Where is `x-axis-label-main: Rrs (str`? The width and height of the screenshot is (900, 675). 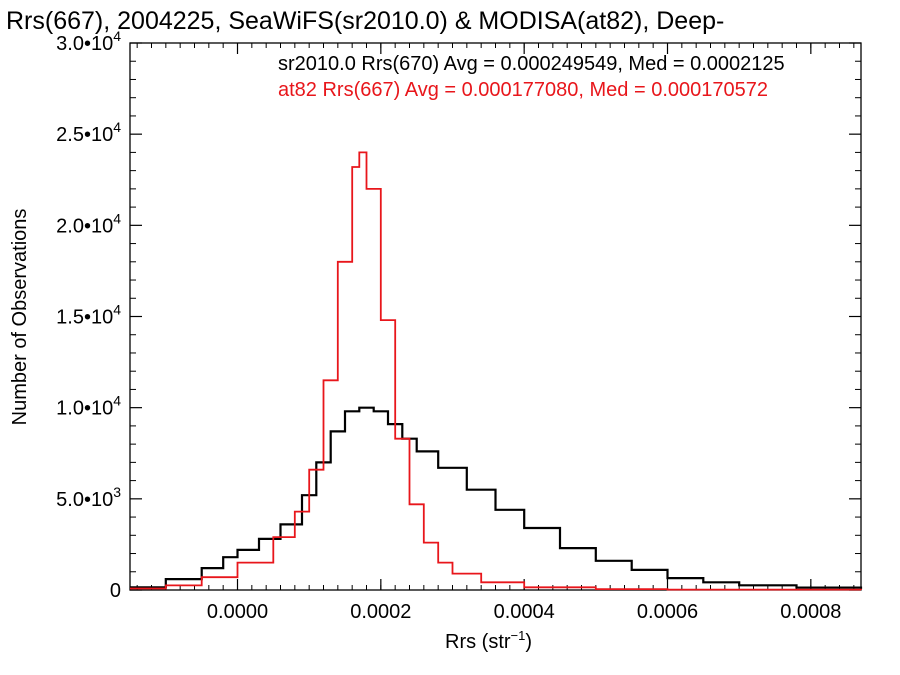
x-axis-label-main: Rrs (str is located at coordinates (478, 642).